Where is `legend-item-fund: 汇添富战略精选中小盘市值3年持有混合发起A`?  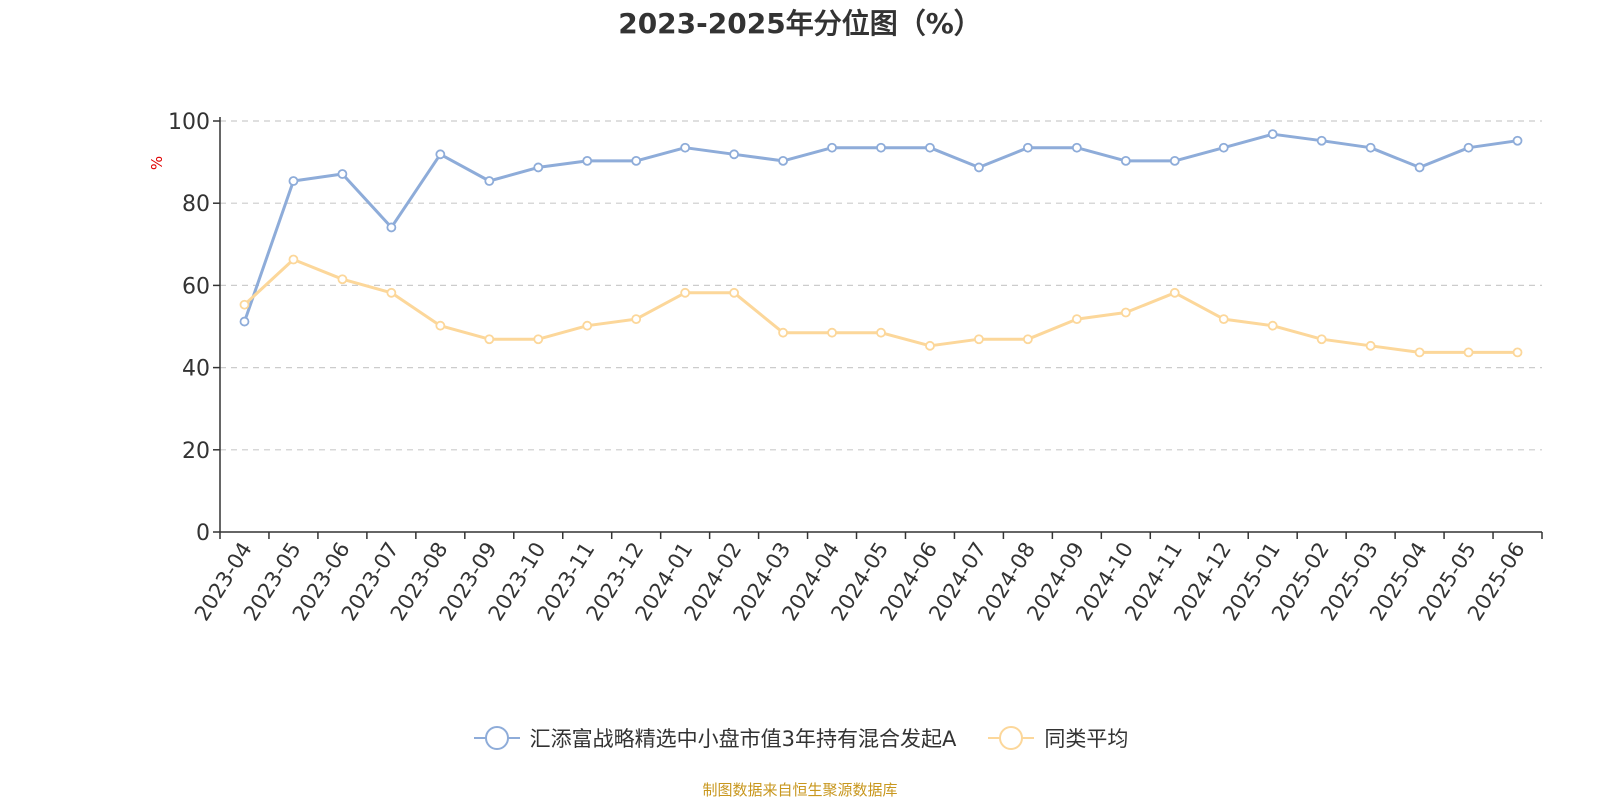
legend-item-fund: 汇添富战略精选中小盘市值3年持有混合发起A is located at coordinates (714, 738).